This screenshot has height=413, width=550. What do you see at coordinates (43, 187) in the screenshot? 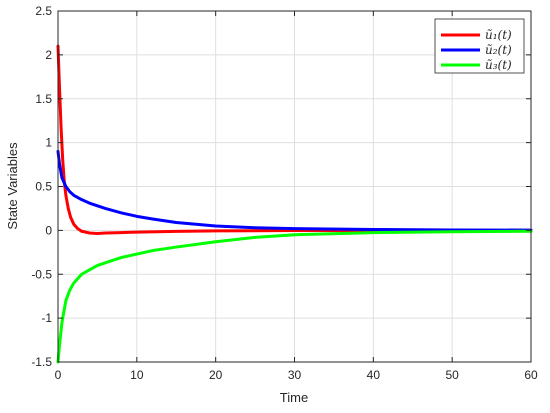
I see `y-tick-label: 0.5` at bounding box center [43, 187].